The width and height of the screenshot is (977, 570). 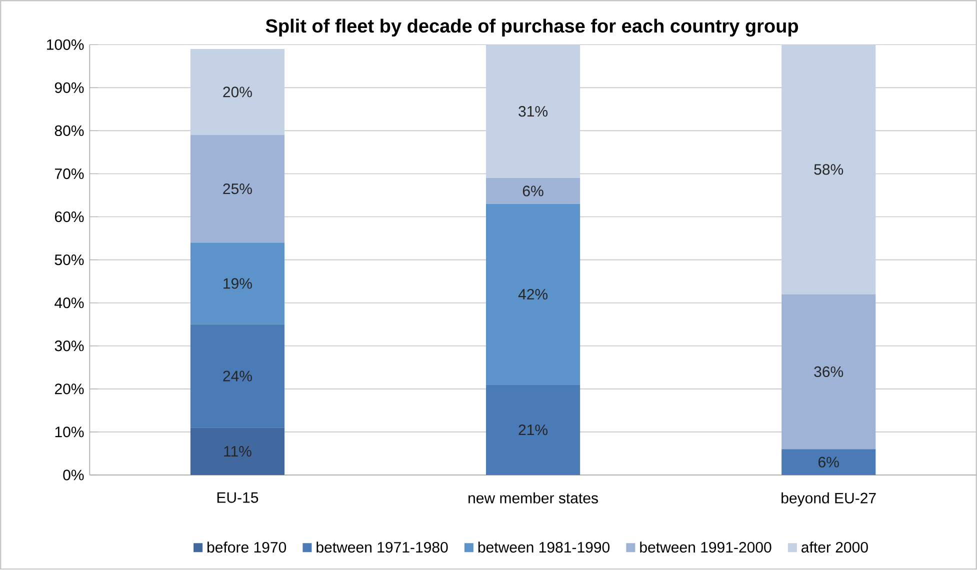 I want to click on data-label: 58%, so click(x=829, y=169).